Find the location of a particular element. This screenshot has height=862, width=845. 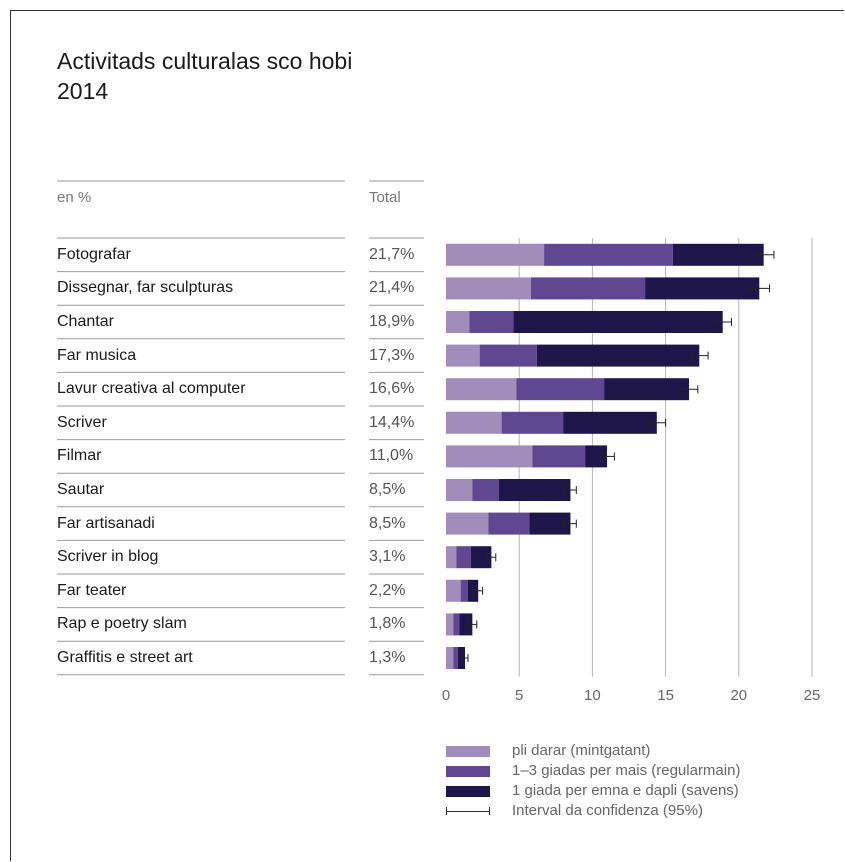

category-label: Filmar is located at coordinates (79, 456).